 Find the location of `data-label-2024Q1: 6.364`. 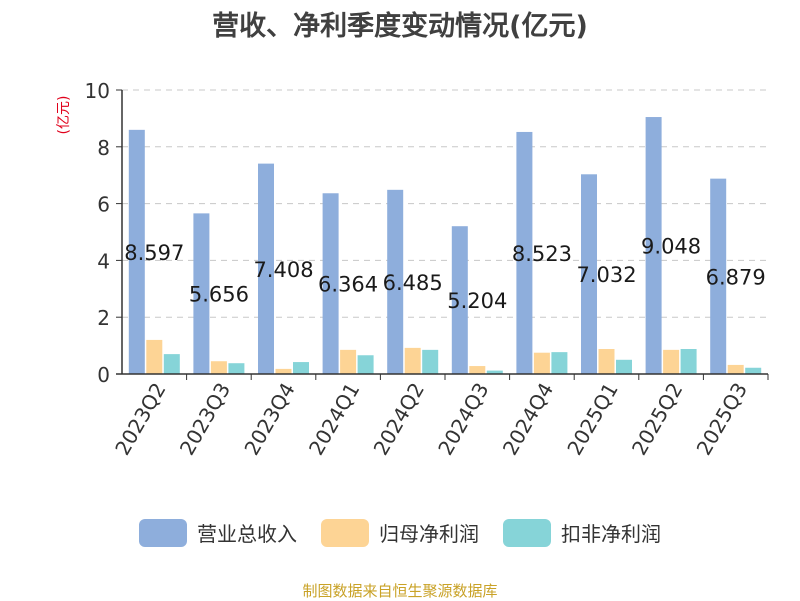

data-label-2024Q1: 6.364 is located at coordinates (348, 285).